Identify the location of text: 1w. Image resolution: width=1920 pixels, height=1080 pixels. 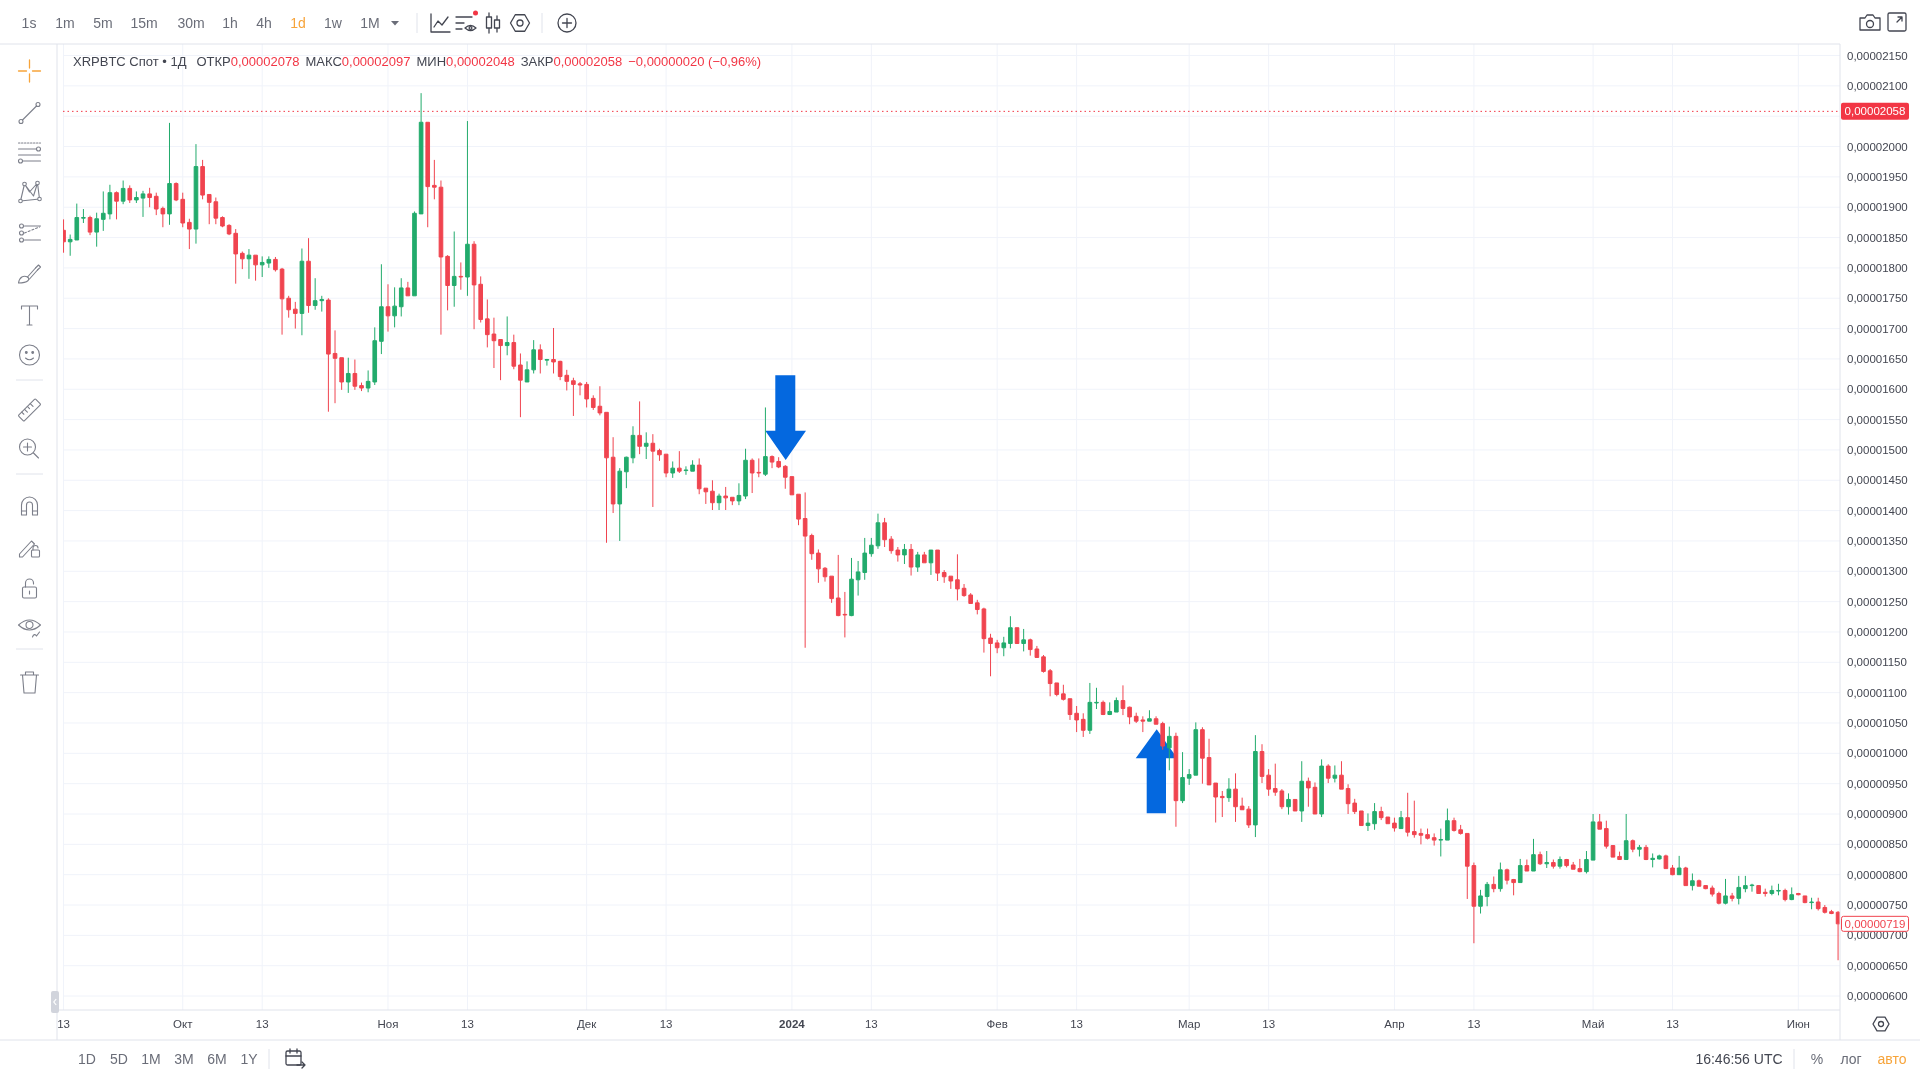
(333, 23).